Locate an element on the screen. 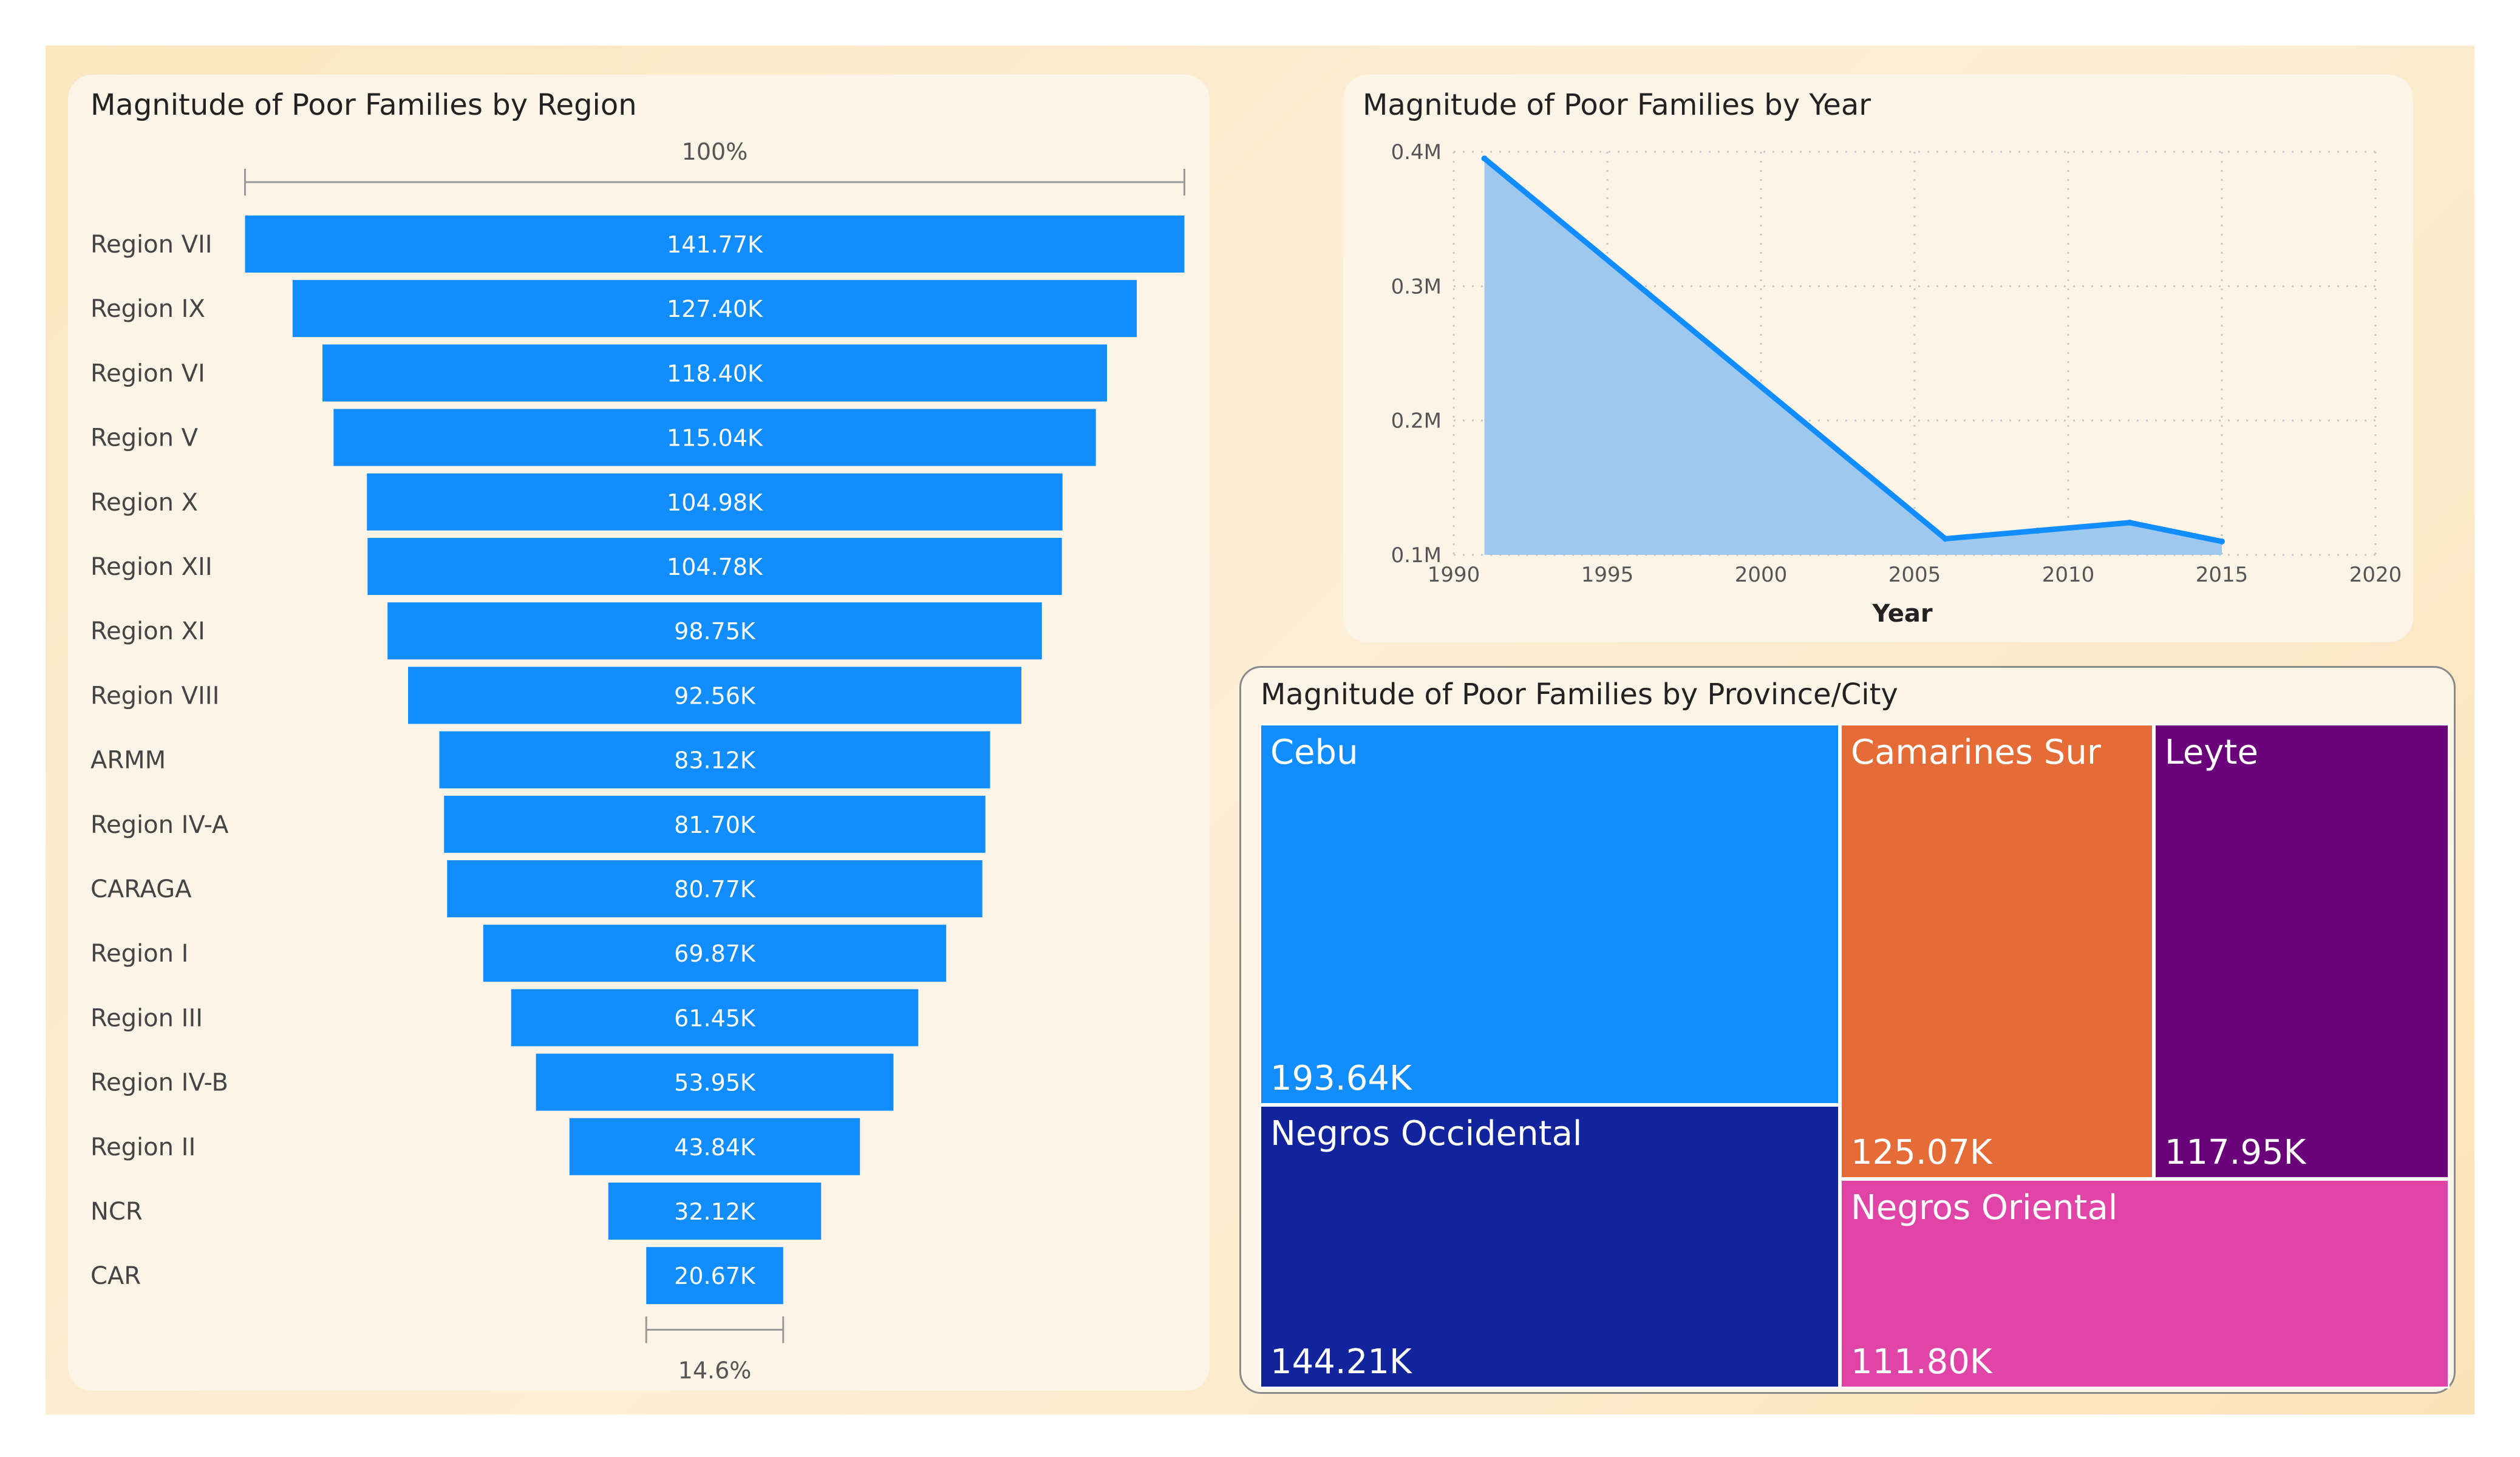  funnel-bar-value-label: 61.45K is located at coordinates (715, 1018).